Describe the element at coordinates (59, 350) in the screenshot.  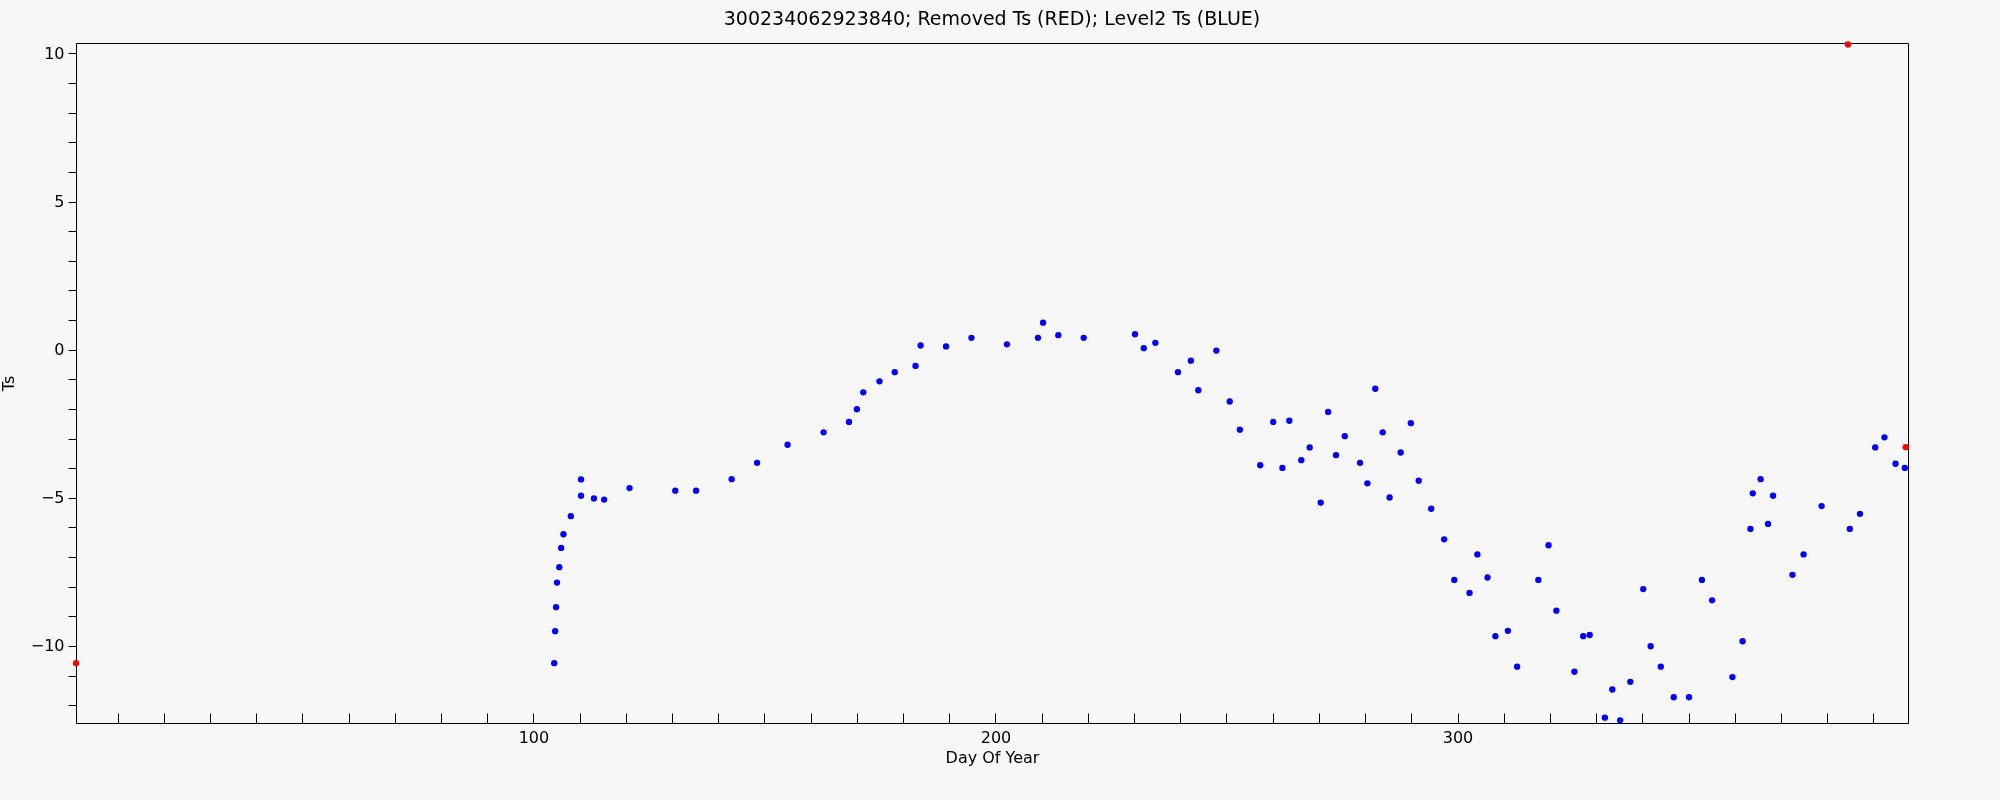
I see `y-tick-label: 0` at that location.